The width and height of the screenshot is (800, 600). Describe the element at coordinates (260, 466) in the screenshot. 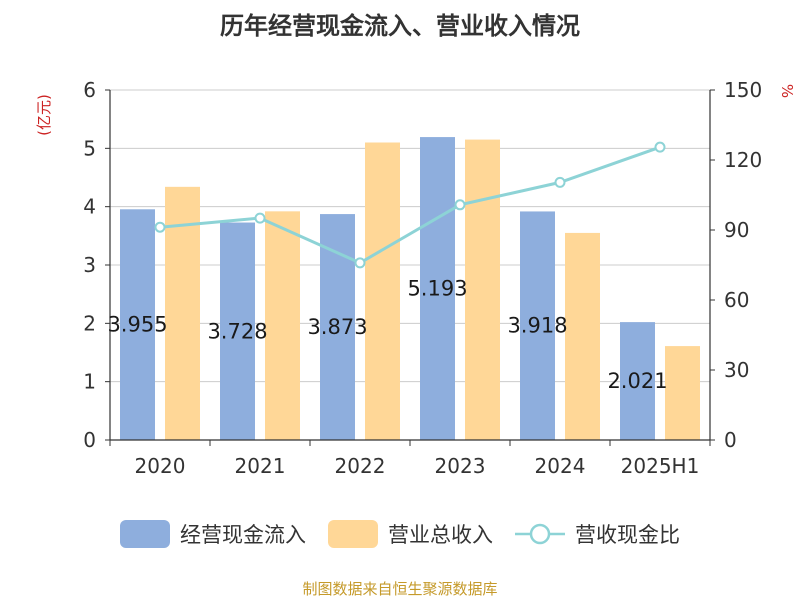

I see `x-tick-label: 2021` at that location.